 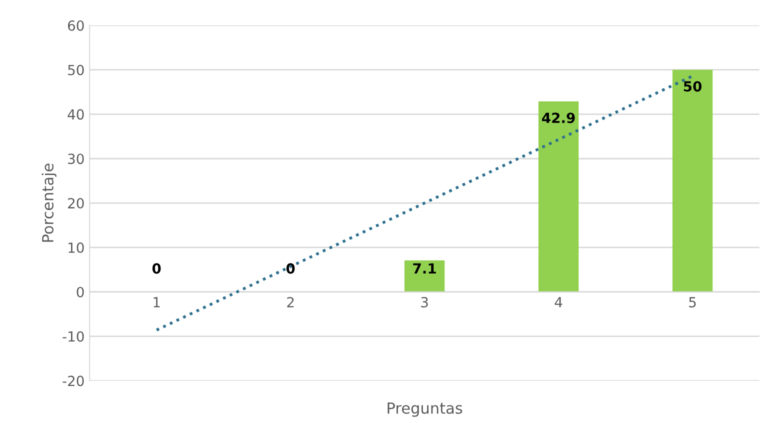 What do you see at coordinates (80, 292) in the screenshot?
I see `y-tick-label: 0` at bounding box center [80, 292].